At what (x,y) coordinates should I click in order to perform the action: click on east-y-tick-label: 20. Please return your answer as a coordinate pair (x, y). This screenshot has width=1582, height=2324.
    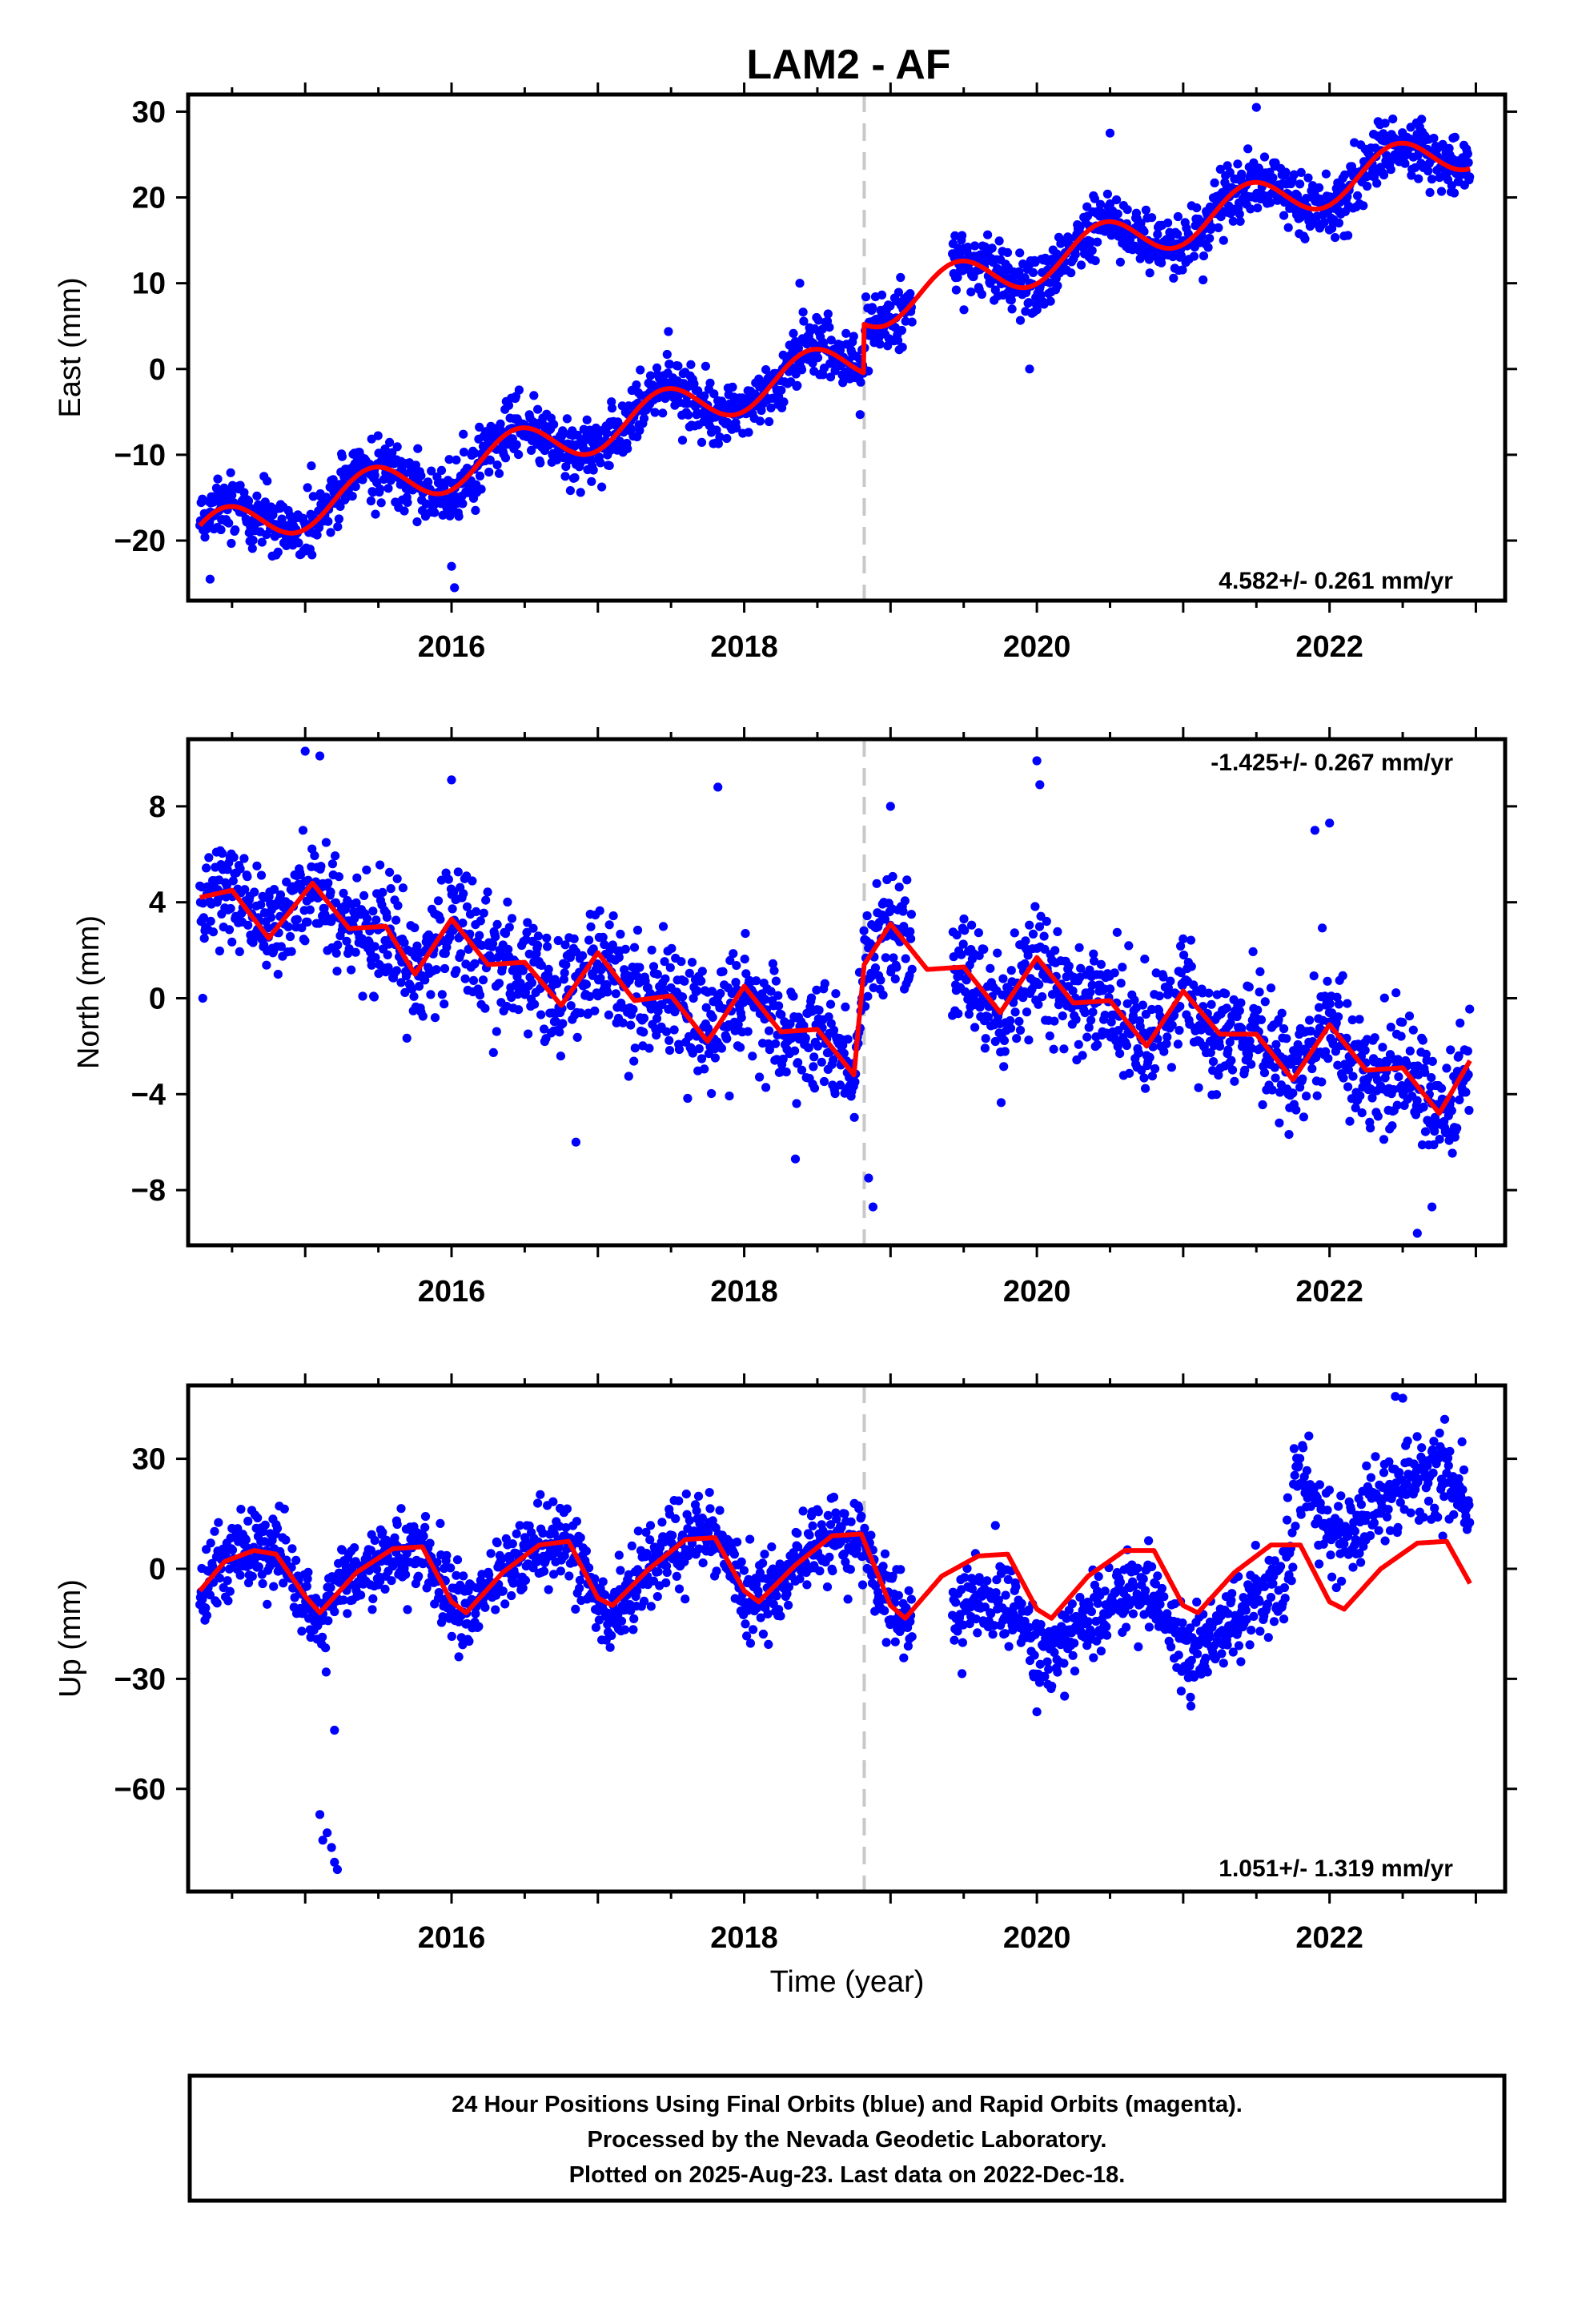
    Looking at the image, I should click on (149, 198).